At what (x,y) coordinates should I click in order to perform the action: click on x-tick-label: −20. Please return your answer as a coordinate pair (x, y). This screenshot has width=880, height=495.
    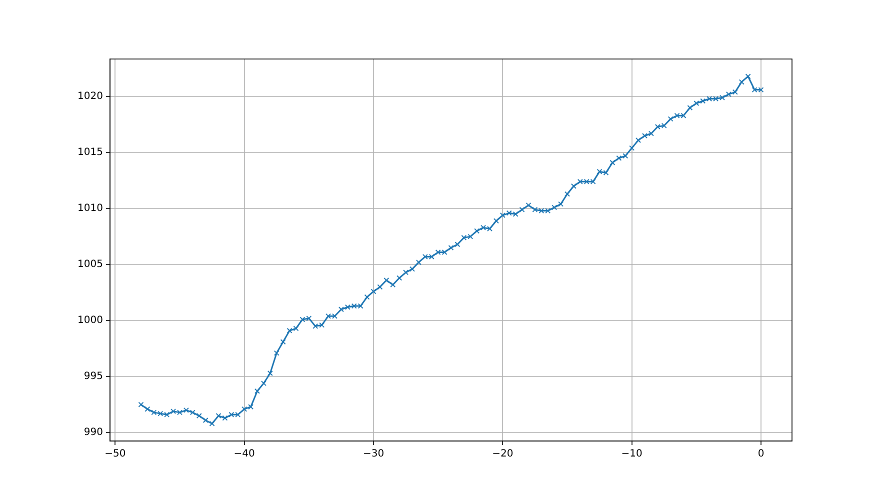
    Looking at the image, I should click on (503, 454).